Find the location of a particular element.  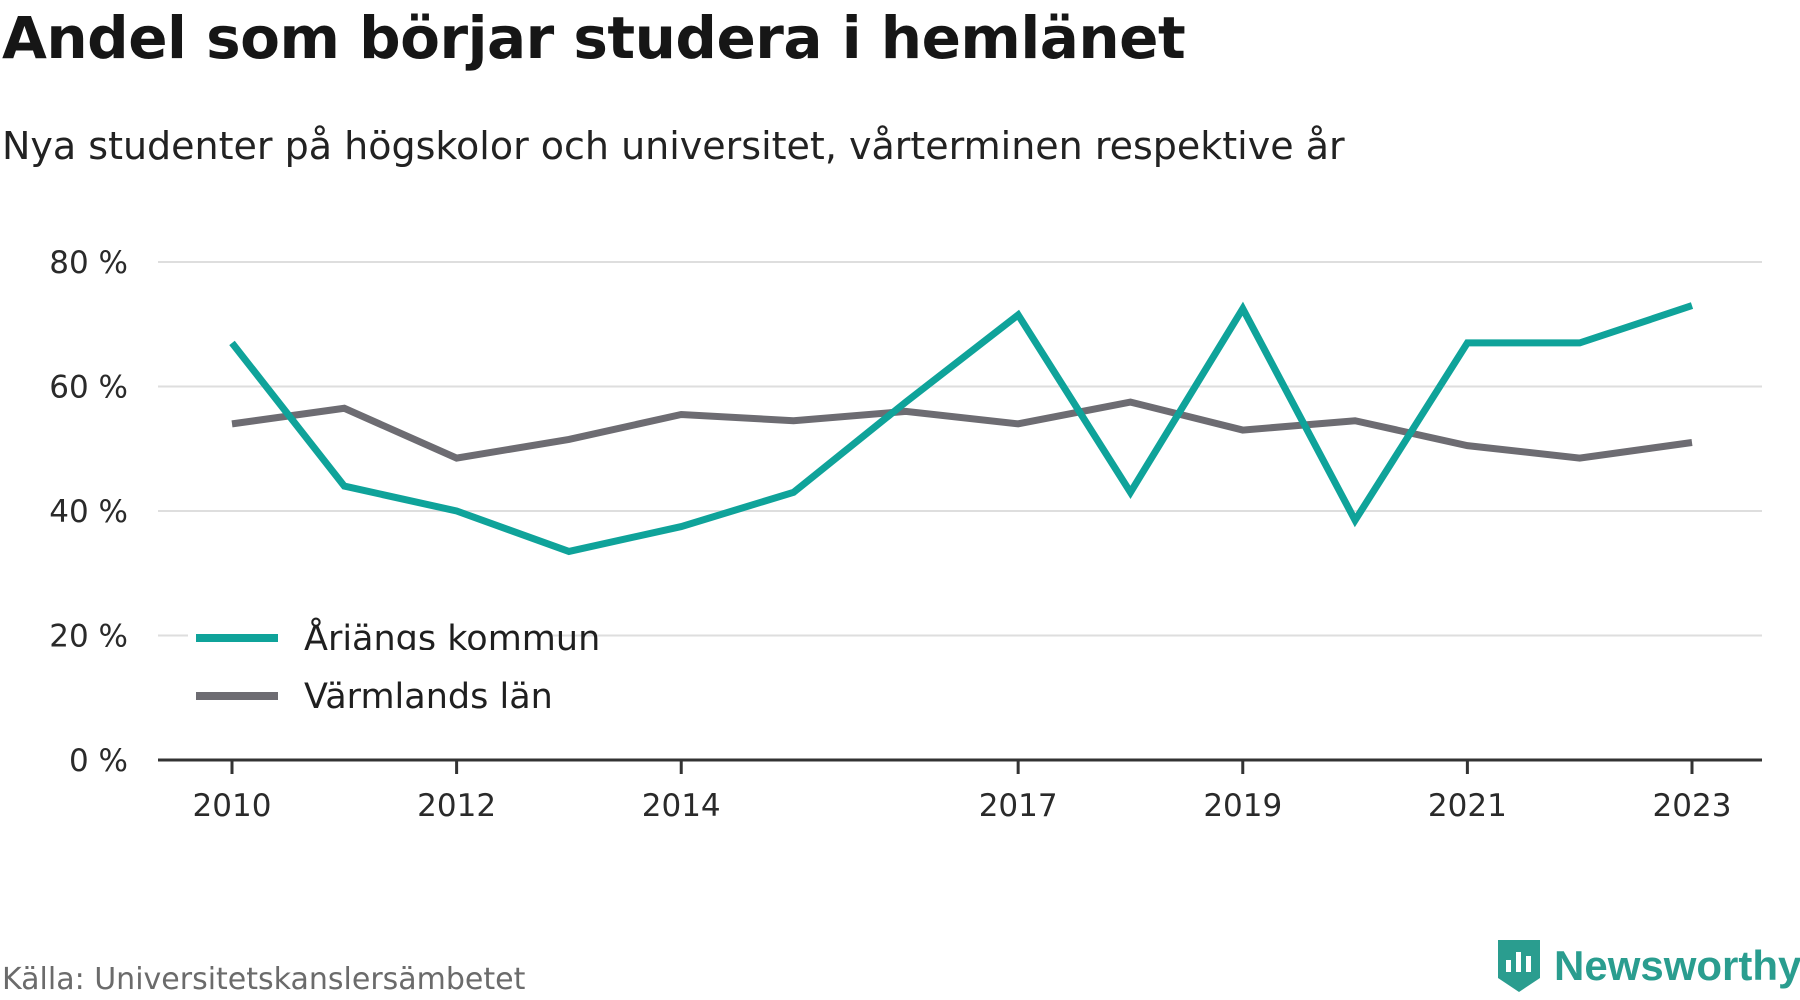

source-note: Källa: Universitetskanslersämbetet is located at coordinates (264, 979).